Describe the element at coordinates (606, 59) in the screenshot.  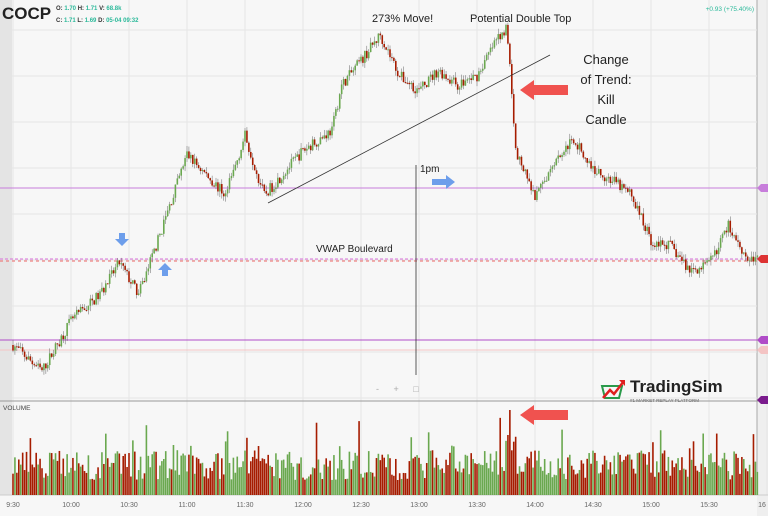
I see `kill-line-1: Change` at that location.